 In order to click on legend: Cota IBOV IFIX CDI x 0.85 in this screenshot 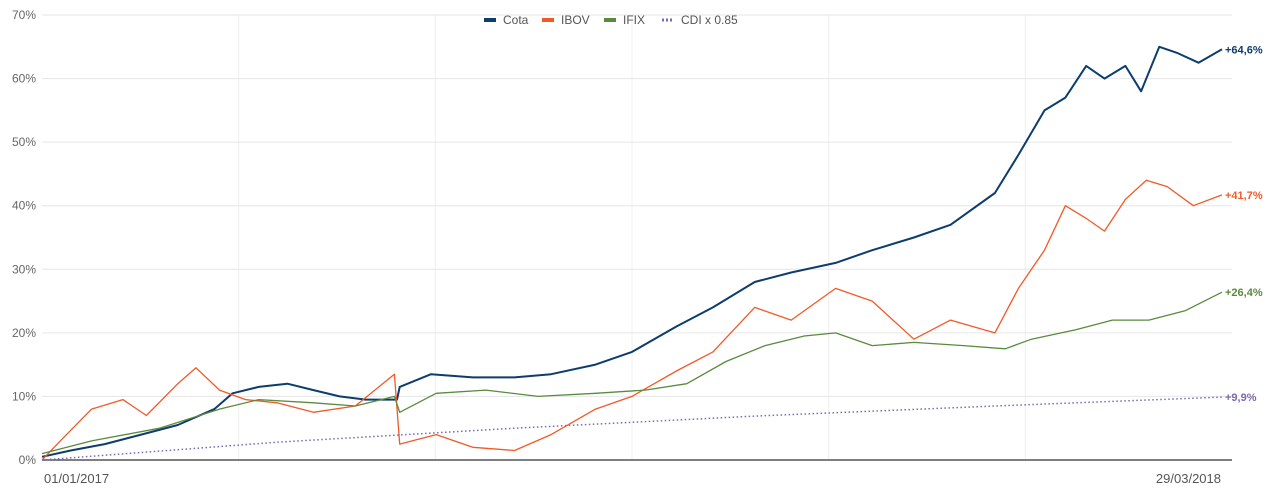, I will do `click(611, 20)`.